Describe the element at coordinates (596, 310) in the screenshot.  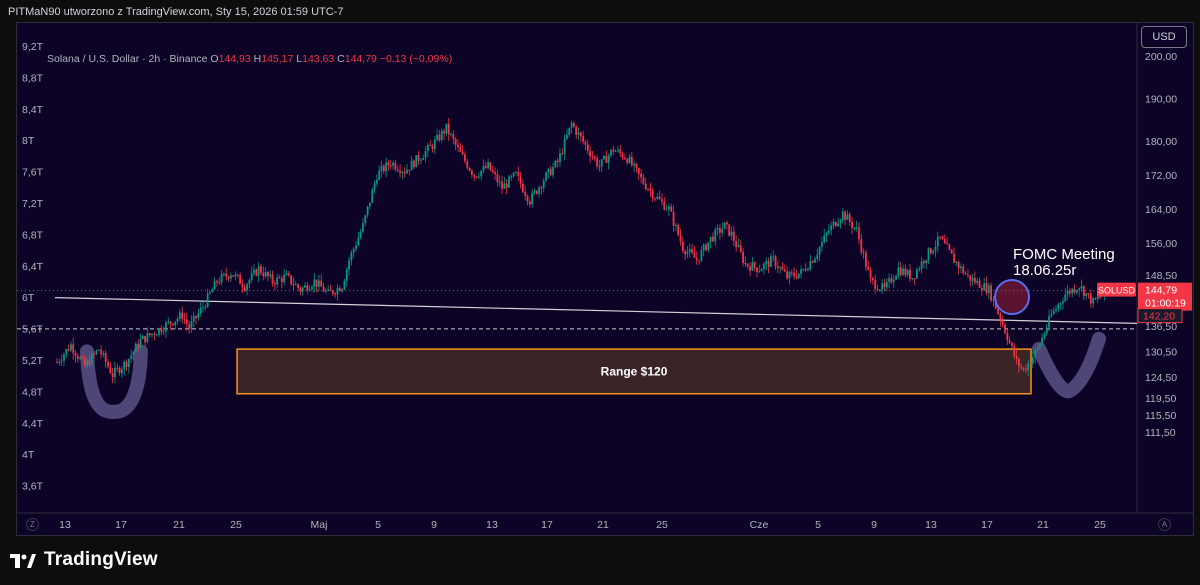
I see `trend-line` at that location.